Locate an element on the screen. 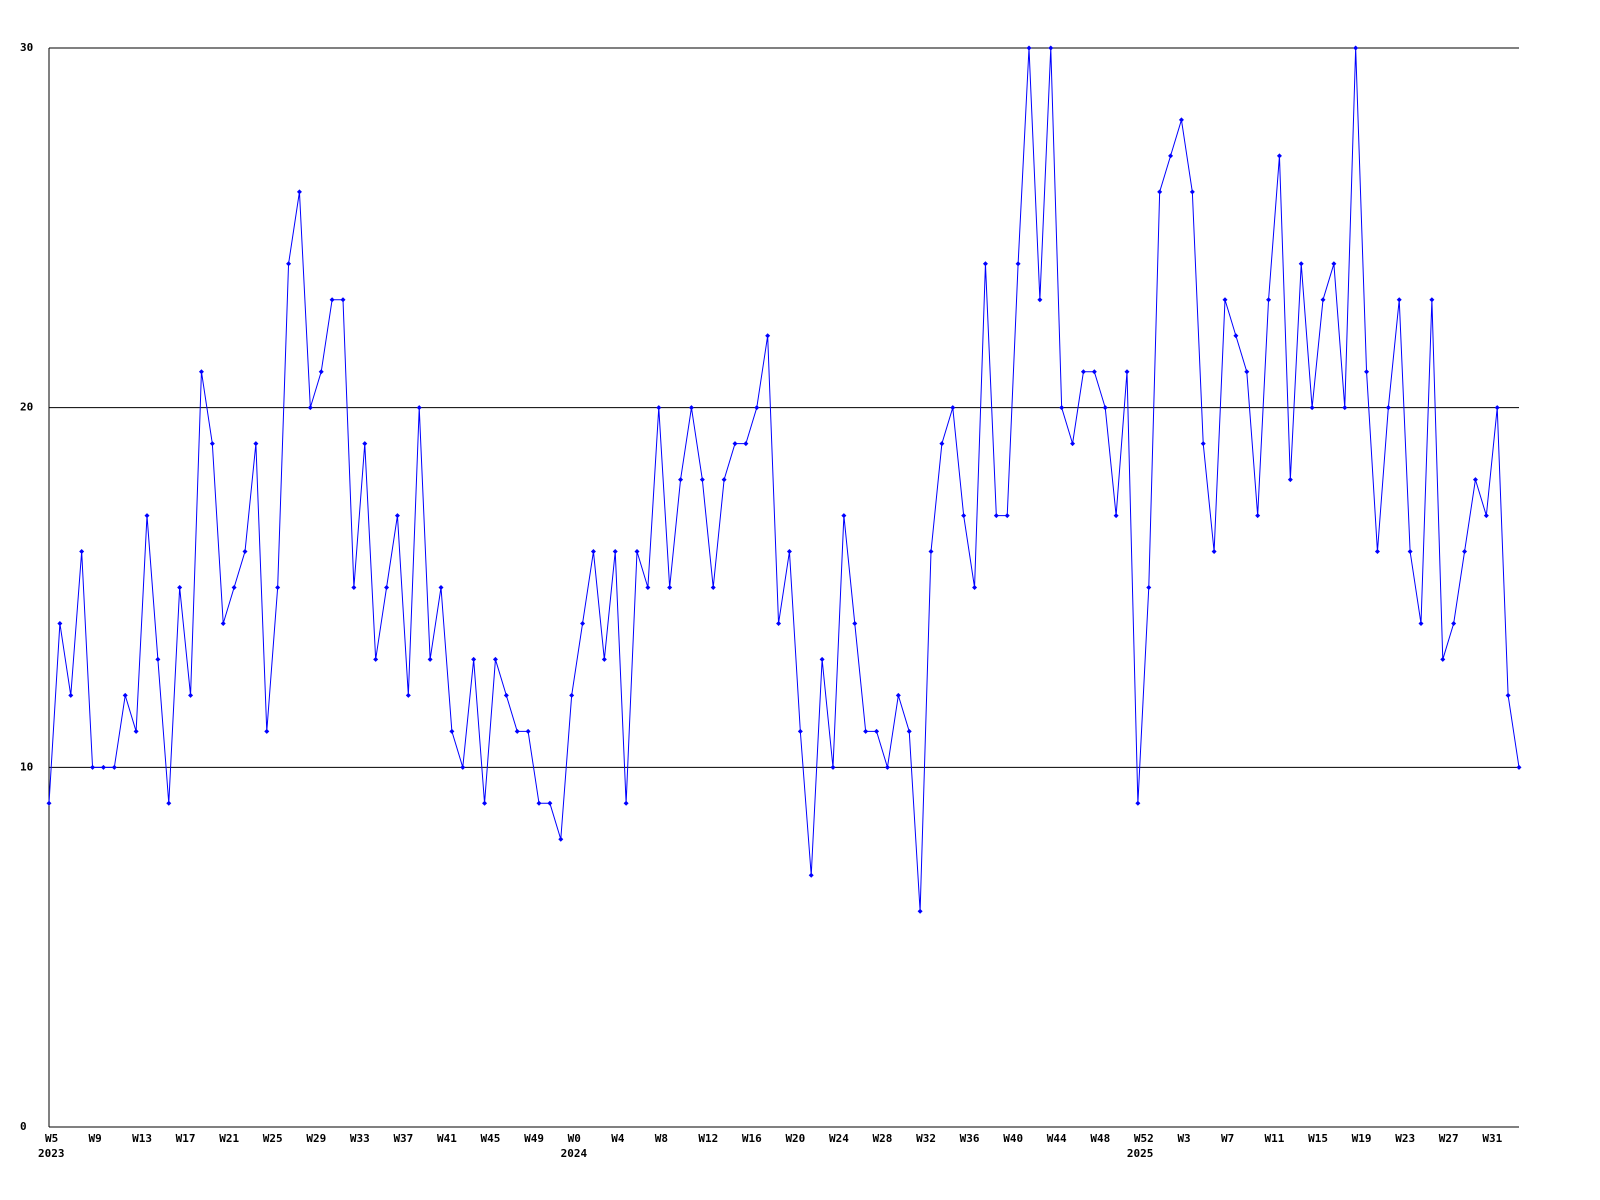 This screenshot has width=1600, height=1200. y-tick-label: 30 is located at coordinates (26, 47).